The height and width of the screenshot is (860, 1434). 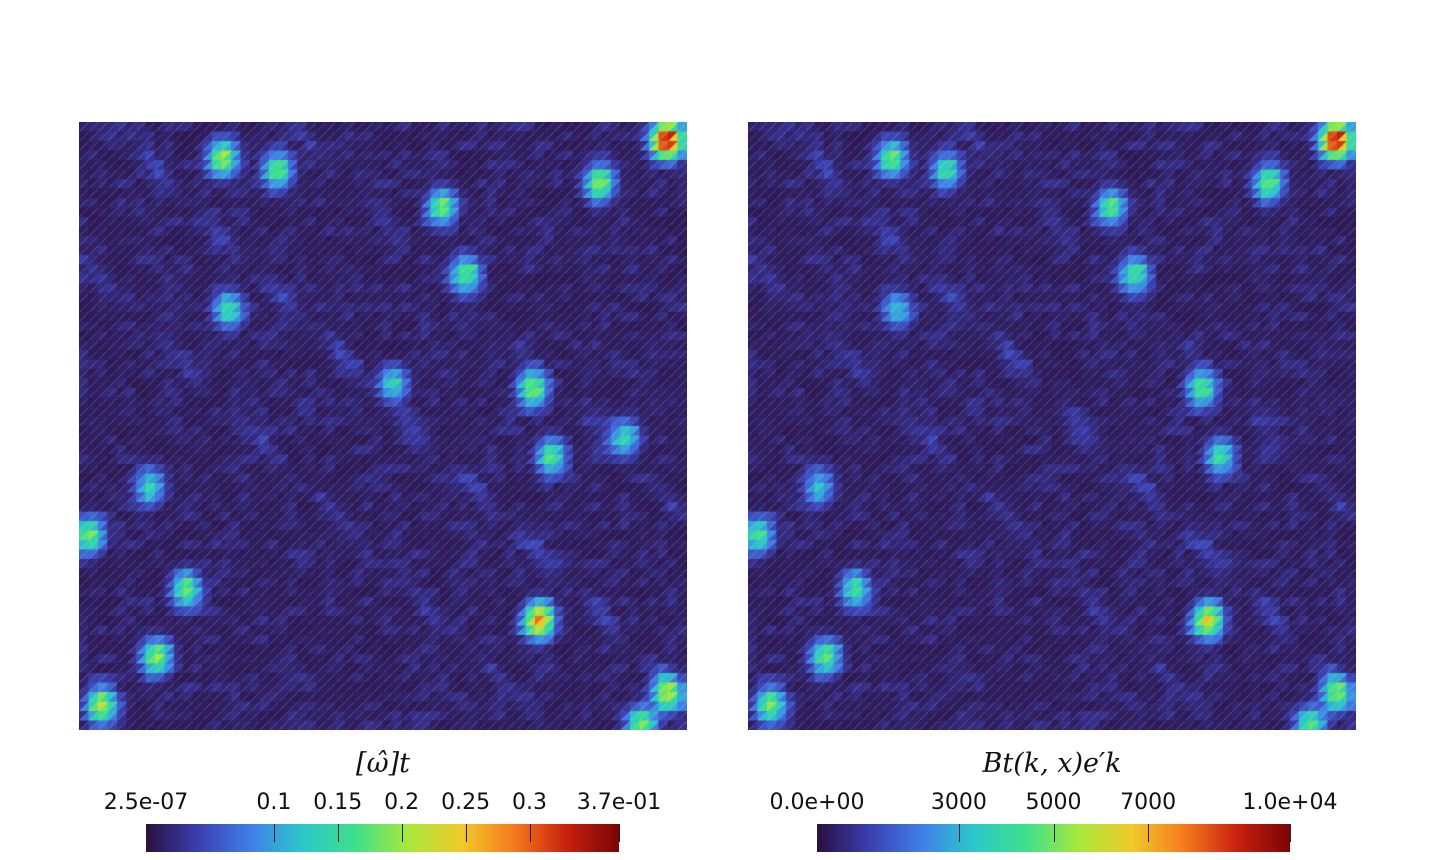 I want to click on cb-left-tick-label-tick-3: 0.25, so click(x=466, y=802).